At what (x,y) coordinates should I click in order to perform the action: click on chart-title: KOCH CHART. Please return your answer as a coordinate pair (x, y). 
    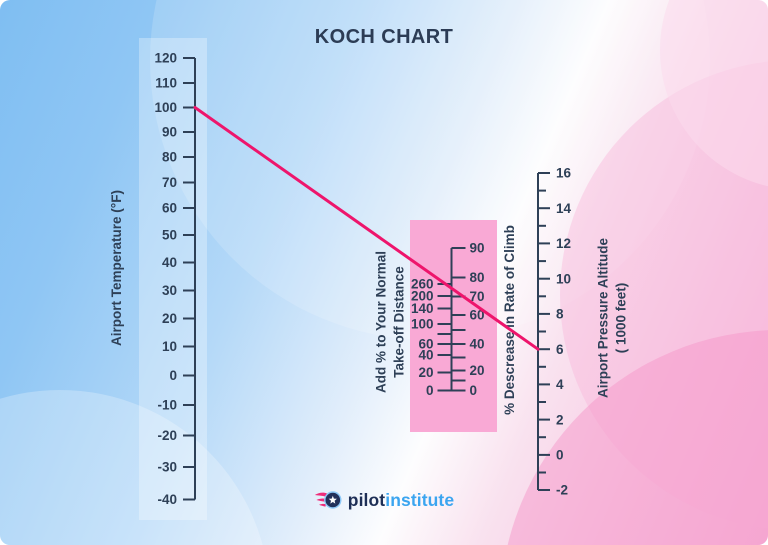
    Looking at the image, I should click on (384, 37).